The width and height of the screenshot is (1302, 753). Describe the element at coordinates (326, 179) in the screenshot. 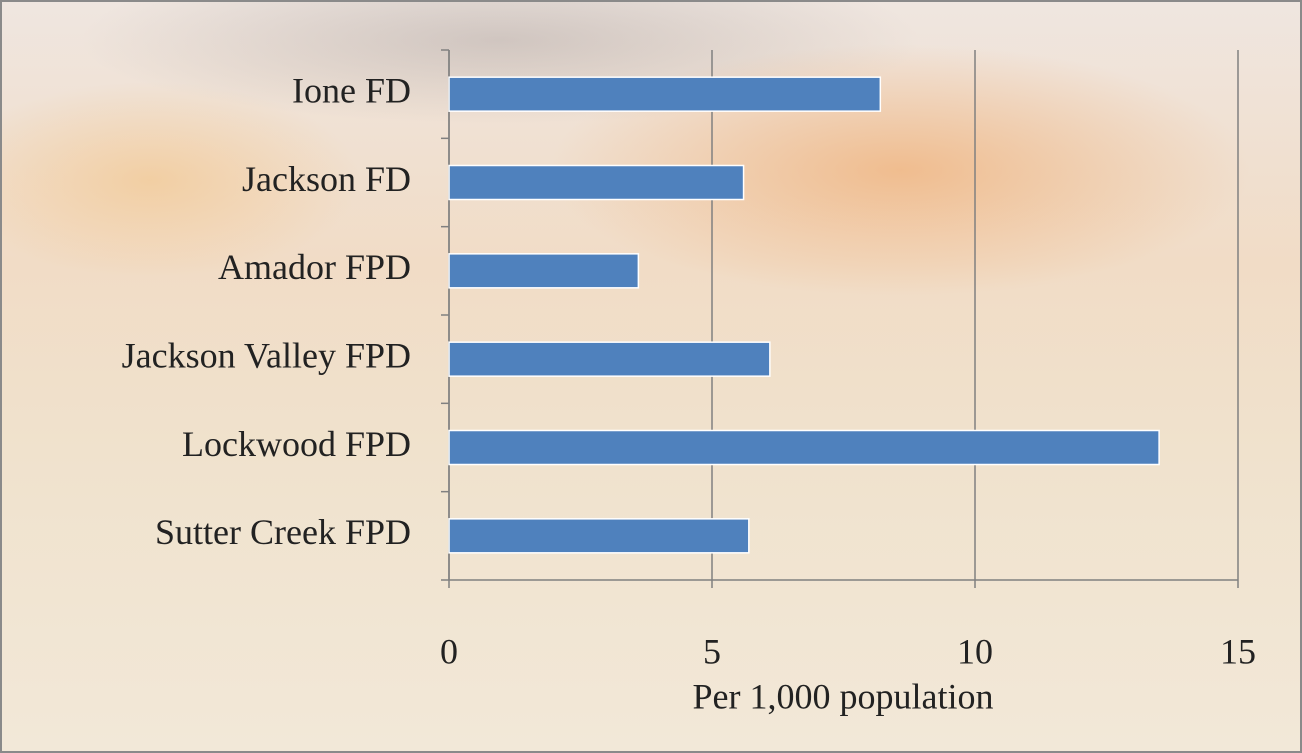

I see `y-tick-label: Jackson FD` at that location.